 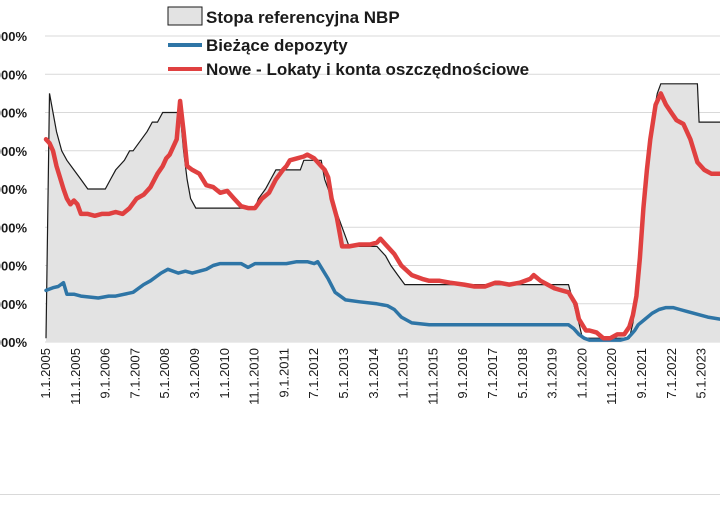 I want to click on bottom-divider, so click(x=360, y=494).